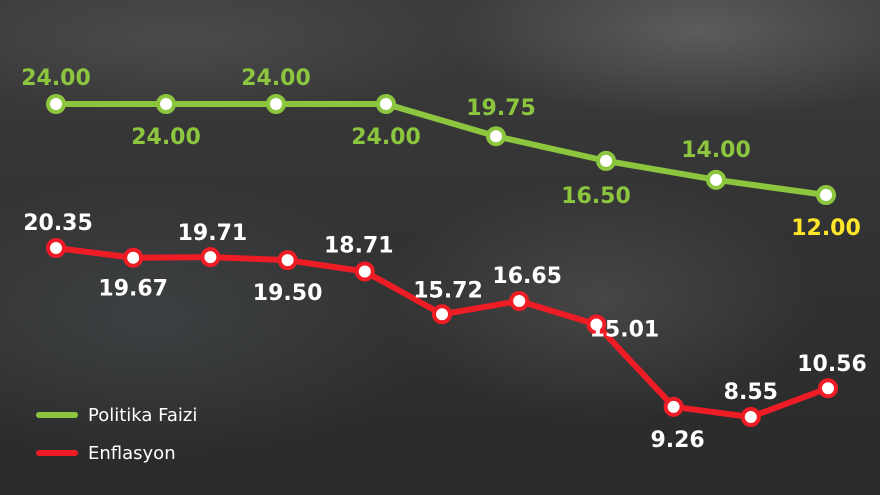  Describe the element at coordinates (677, 440) in the screenshot. I see `enflasyon-data-label-8: 9.26` at that location.